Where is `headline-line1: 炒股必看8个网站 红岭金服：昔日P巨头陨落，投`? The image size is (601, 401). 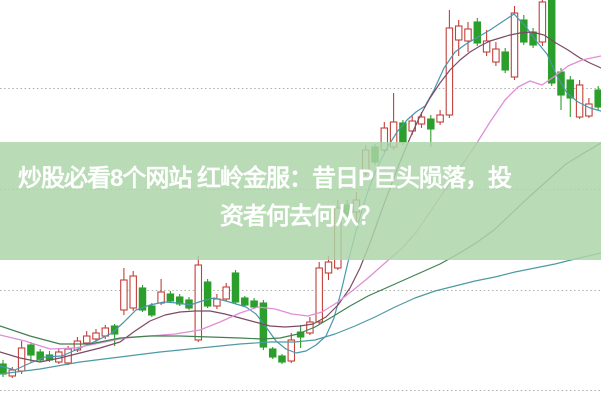 headline-line1: 炒股必看8个网站 红岭金服：昔日P巨头陨落，投 is located at coordinates (265, 178).